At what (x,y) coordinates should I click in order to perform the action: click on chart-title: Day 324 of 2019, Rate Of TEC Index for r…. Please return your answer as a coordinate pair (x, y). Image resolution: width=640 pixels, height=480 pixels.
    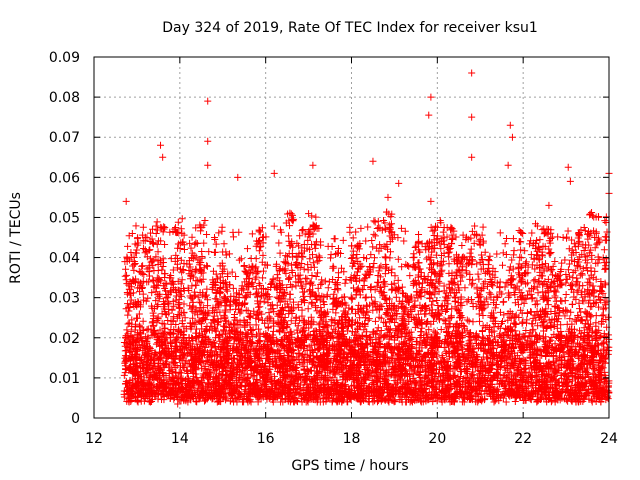
    Looking at the image, I should click on (350, 28).